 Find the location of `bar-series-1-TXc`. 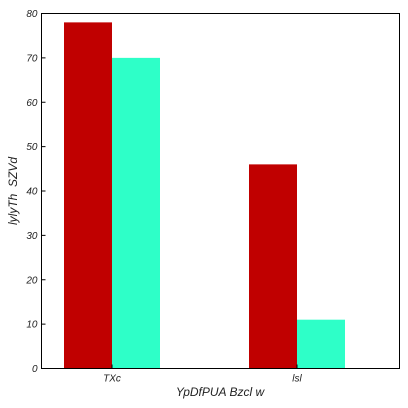

bar-series-1-TXc is located at coordinates (88, 195).